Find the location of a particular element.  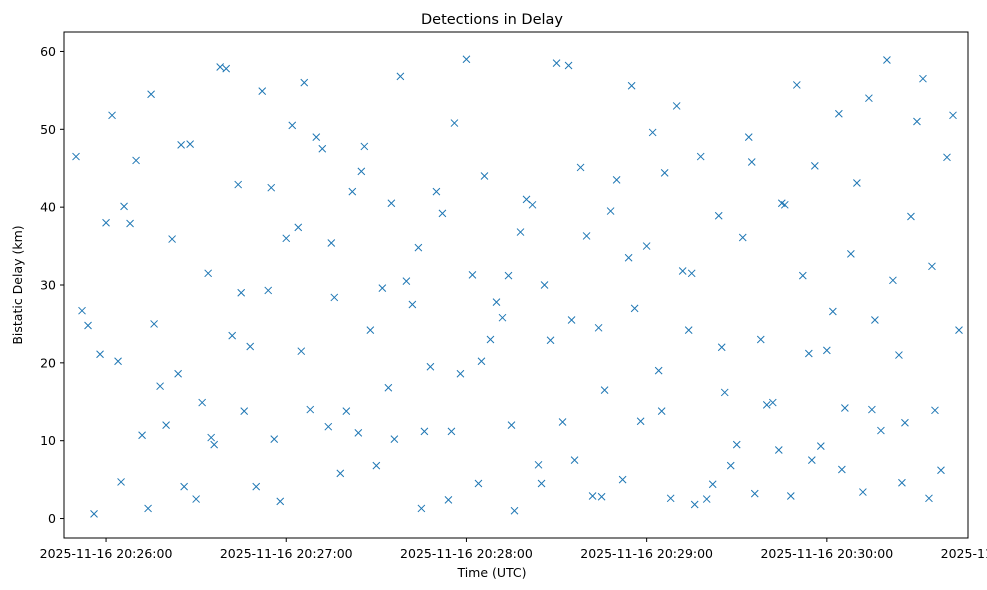

y-tick-label: 40 is located at coordinates (48, 207).